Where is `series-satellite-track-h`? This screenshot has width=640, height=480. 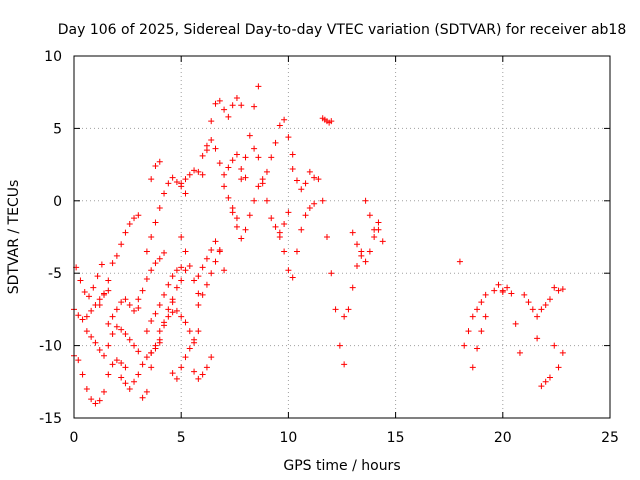
series-satellite-track-h is located at coordinates (151, 276).